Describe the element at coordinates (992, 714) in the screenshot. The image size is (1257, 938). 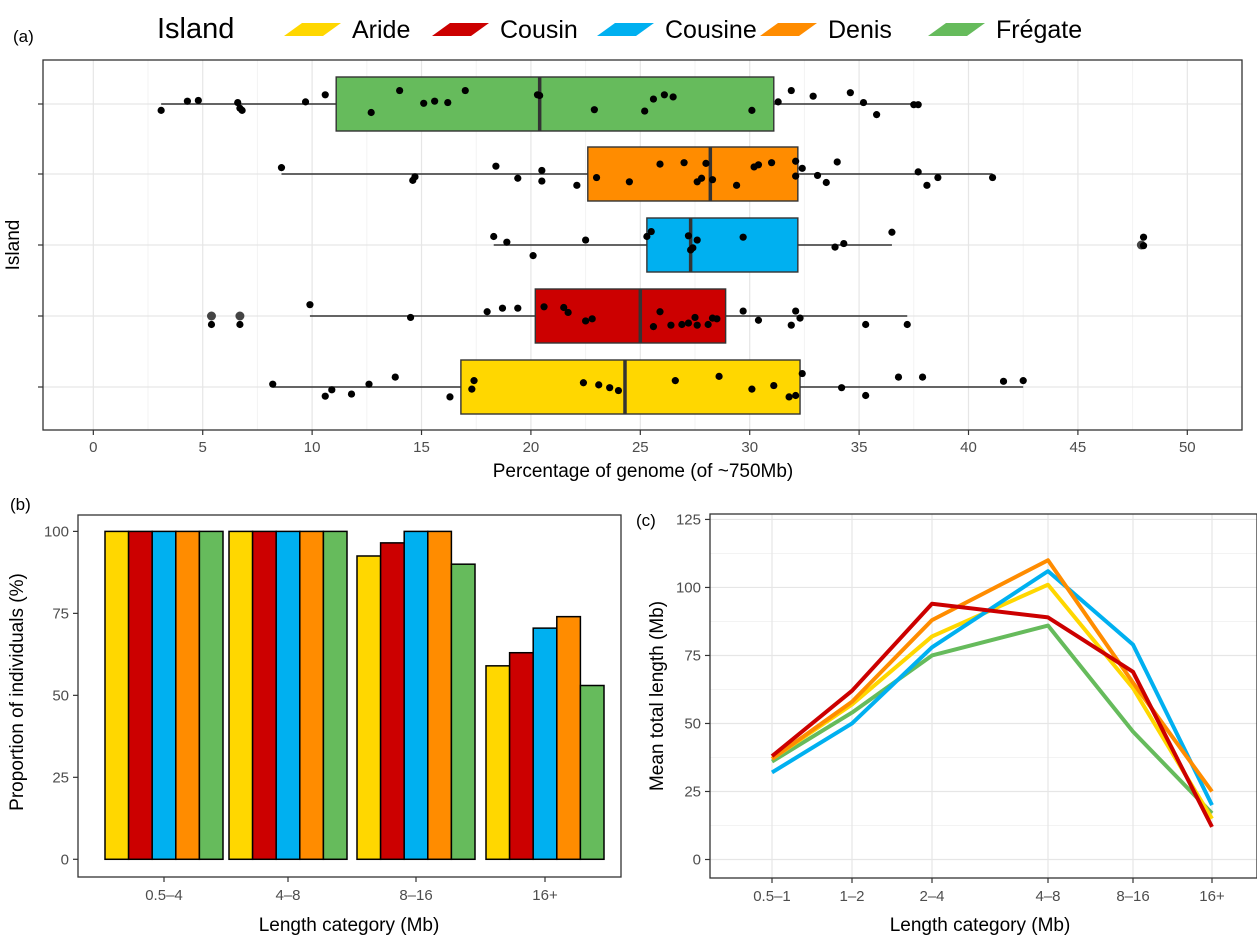
I see `series-line-cousin` at that location.